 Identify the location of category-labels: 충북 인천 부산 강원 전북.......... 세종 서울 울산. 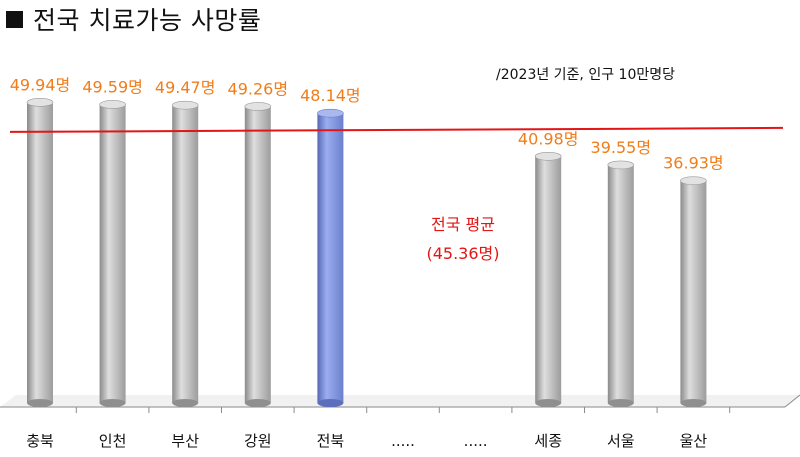
(378, 428).